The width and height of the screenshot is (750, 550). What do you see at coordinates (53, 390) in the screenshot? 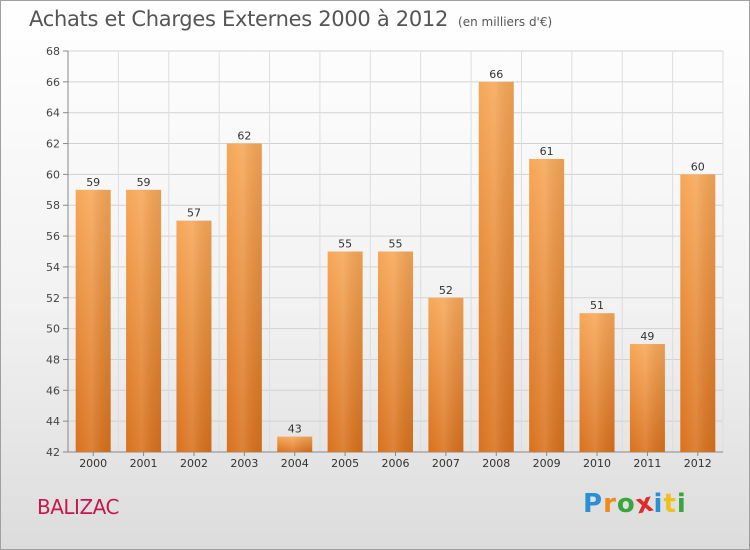
I see `y-tick-label: 46` at bounding box center [53, 390].